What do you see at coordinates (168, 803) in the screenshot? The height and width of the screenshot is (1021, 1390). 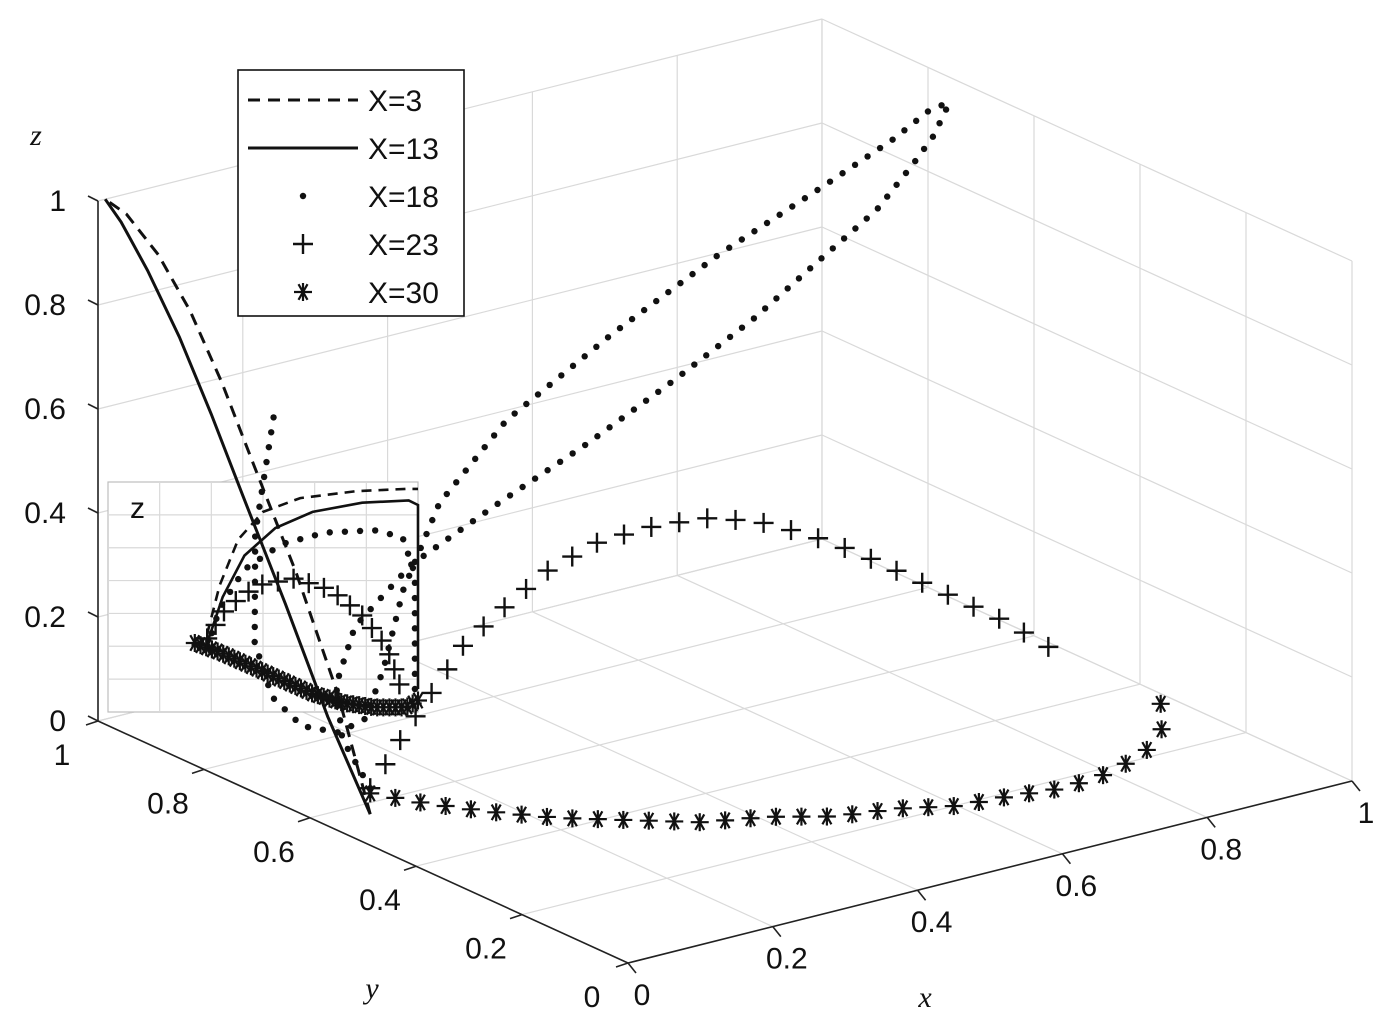 I see `y-tick-label: 0.8` at bounding box center [168, 803].